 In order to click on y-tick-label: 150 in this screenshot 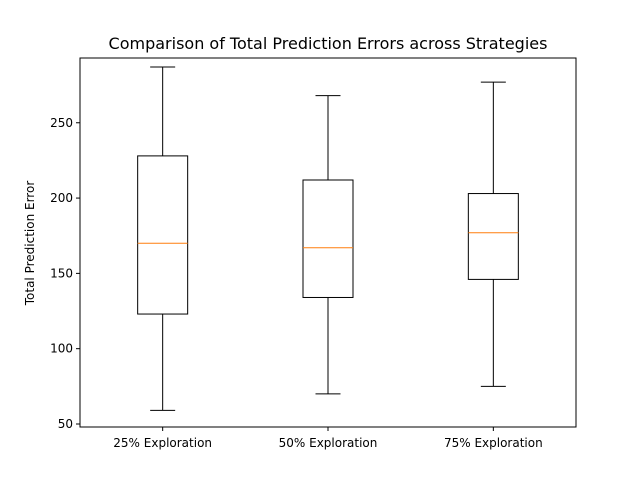, I will do `click(61, 273)`.